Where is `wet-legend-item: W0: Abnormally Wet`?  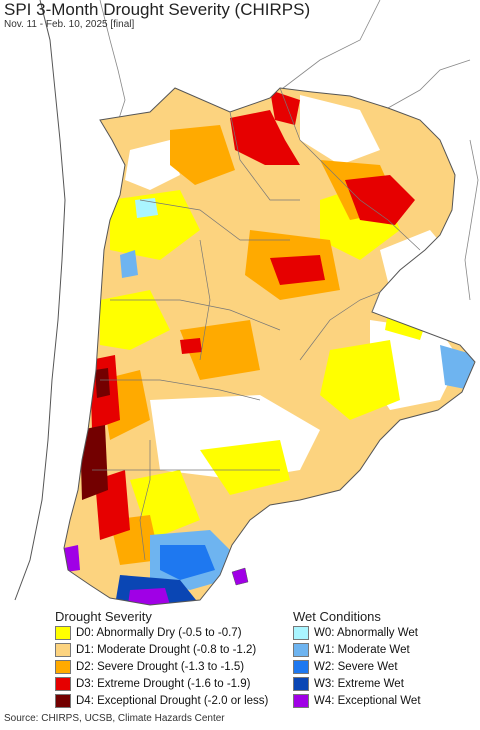 wet-legend-item: W0: Abnormally Wet is located at coordinates (355, 633).